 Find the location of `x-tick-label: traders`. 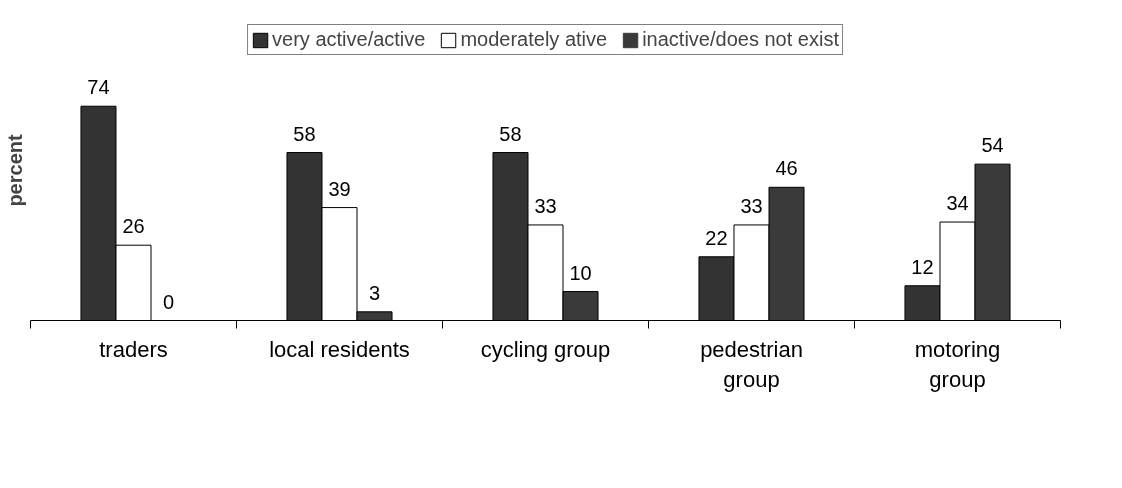

x-tick-label: traders is located at coordinates (133, 349).